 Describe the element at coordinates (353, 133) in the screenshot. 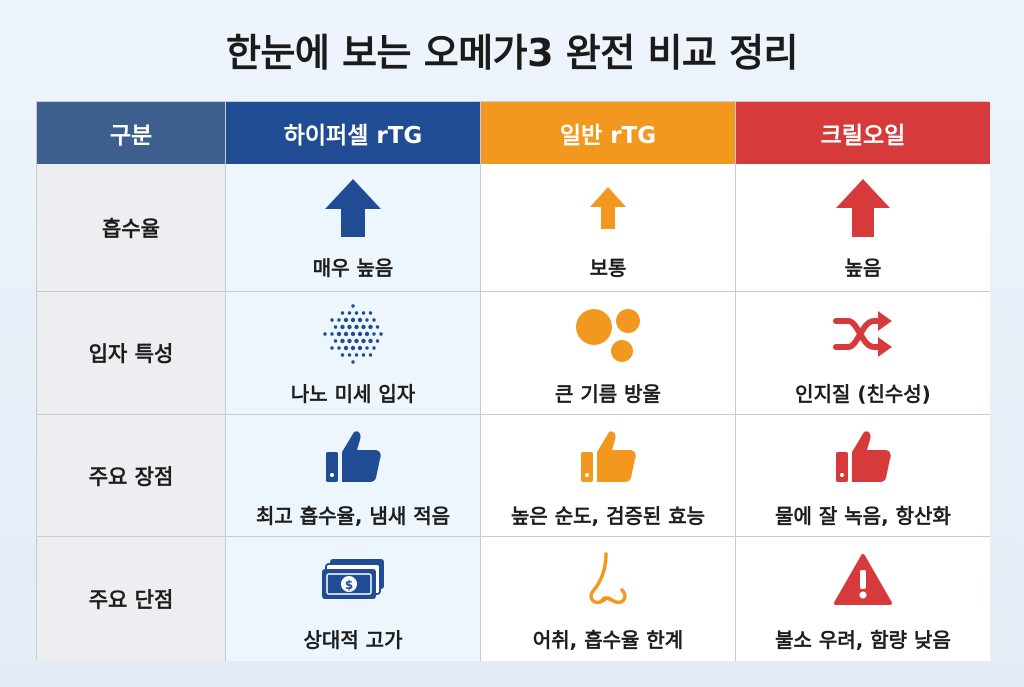

I see `header-hyperselect-rtg: 하이퍼셀 rTG` at that location.